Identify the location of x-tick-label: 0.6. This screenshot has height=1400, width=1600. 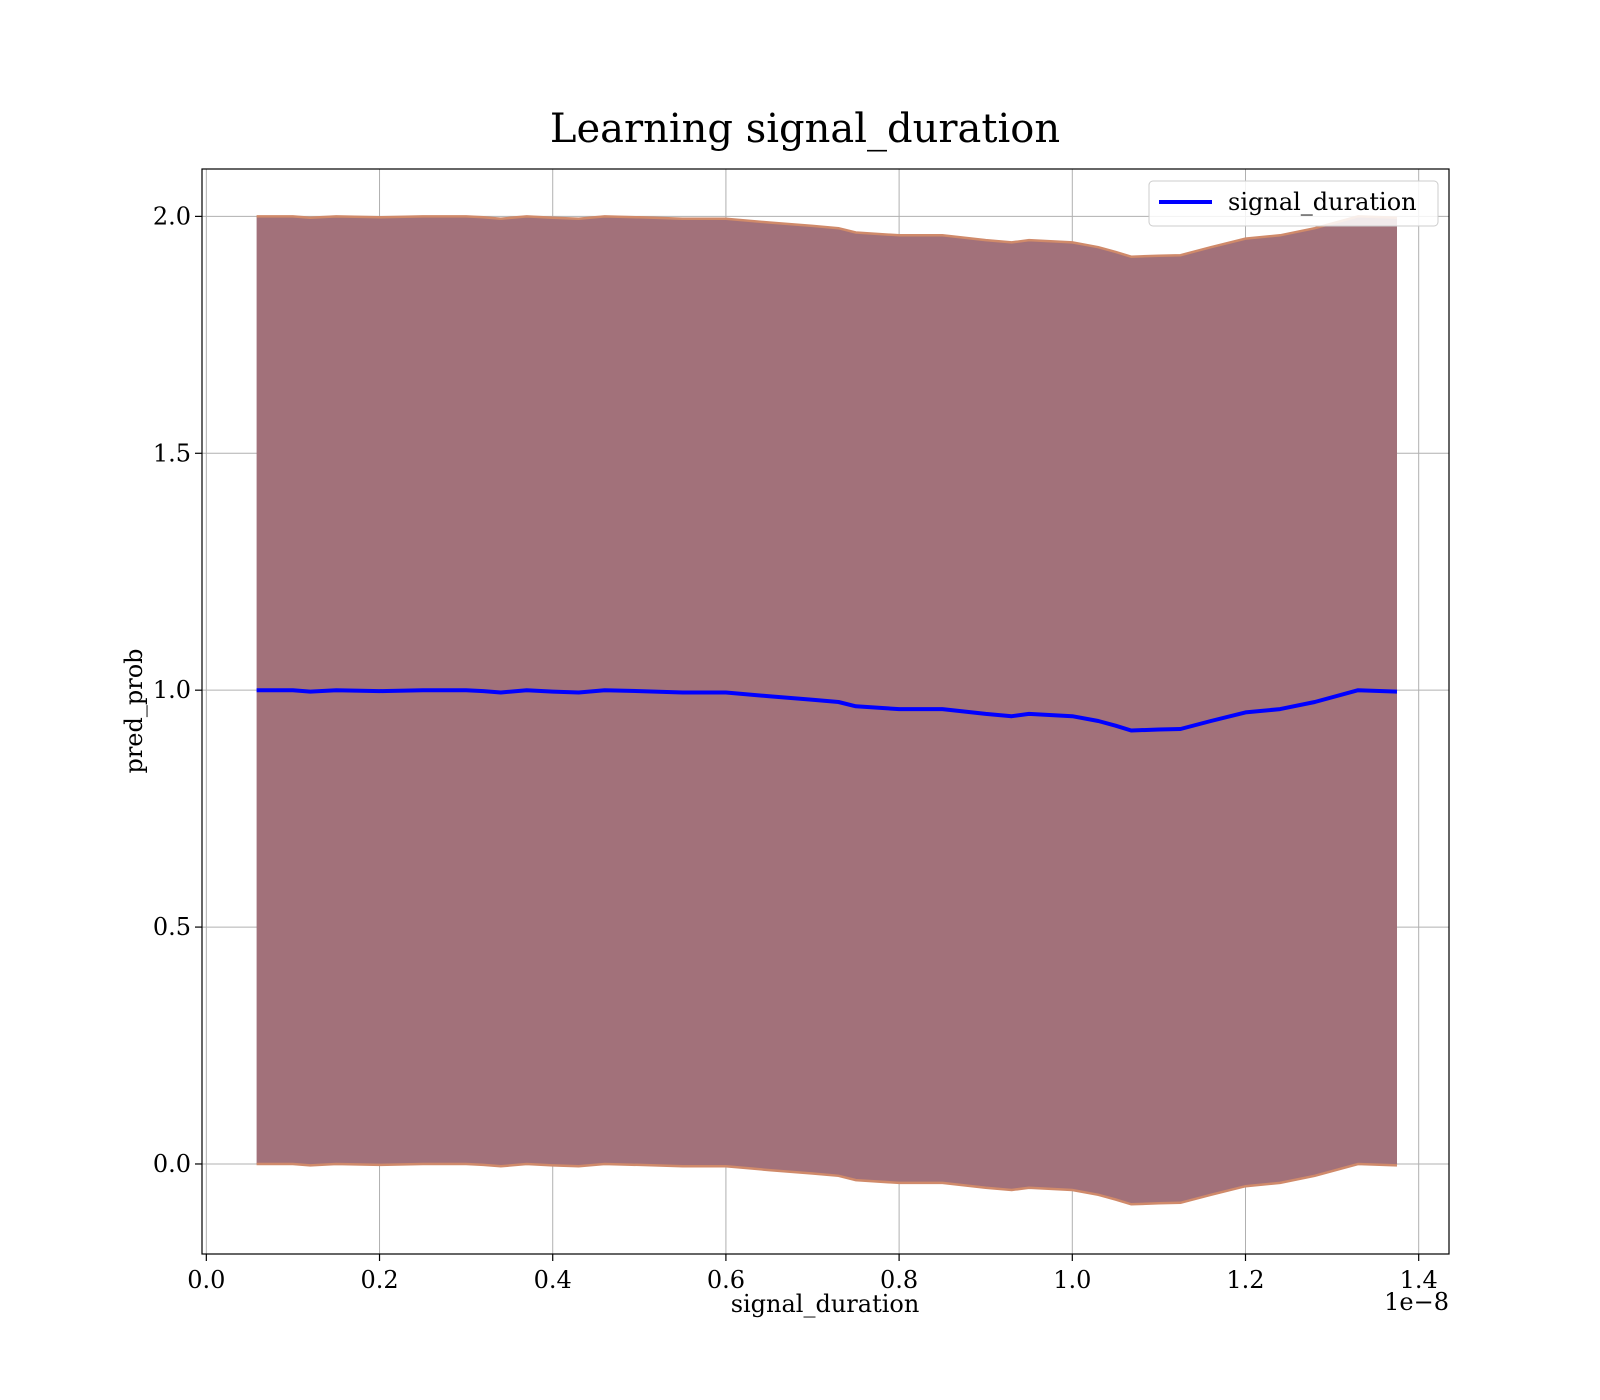
(726, 1280).